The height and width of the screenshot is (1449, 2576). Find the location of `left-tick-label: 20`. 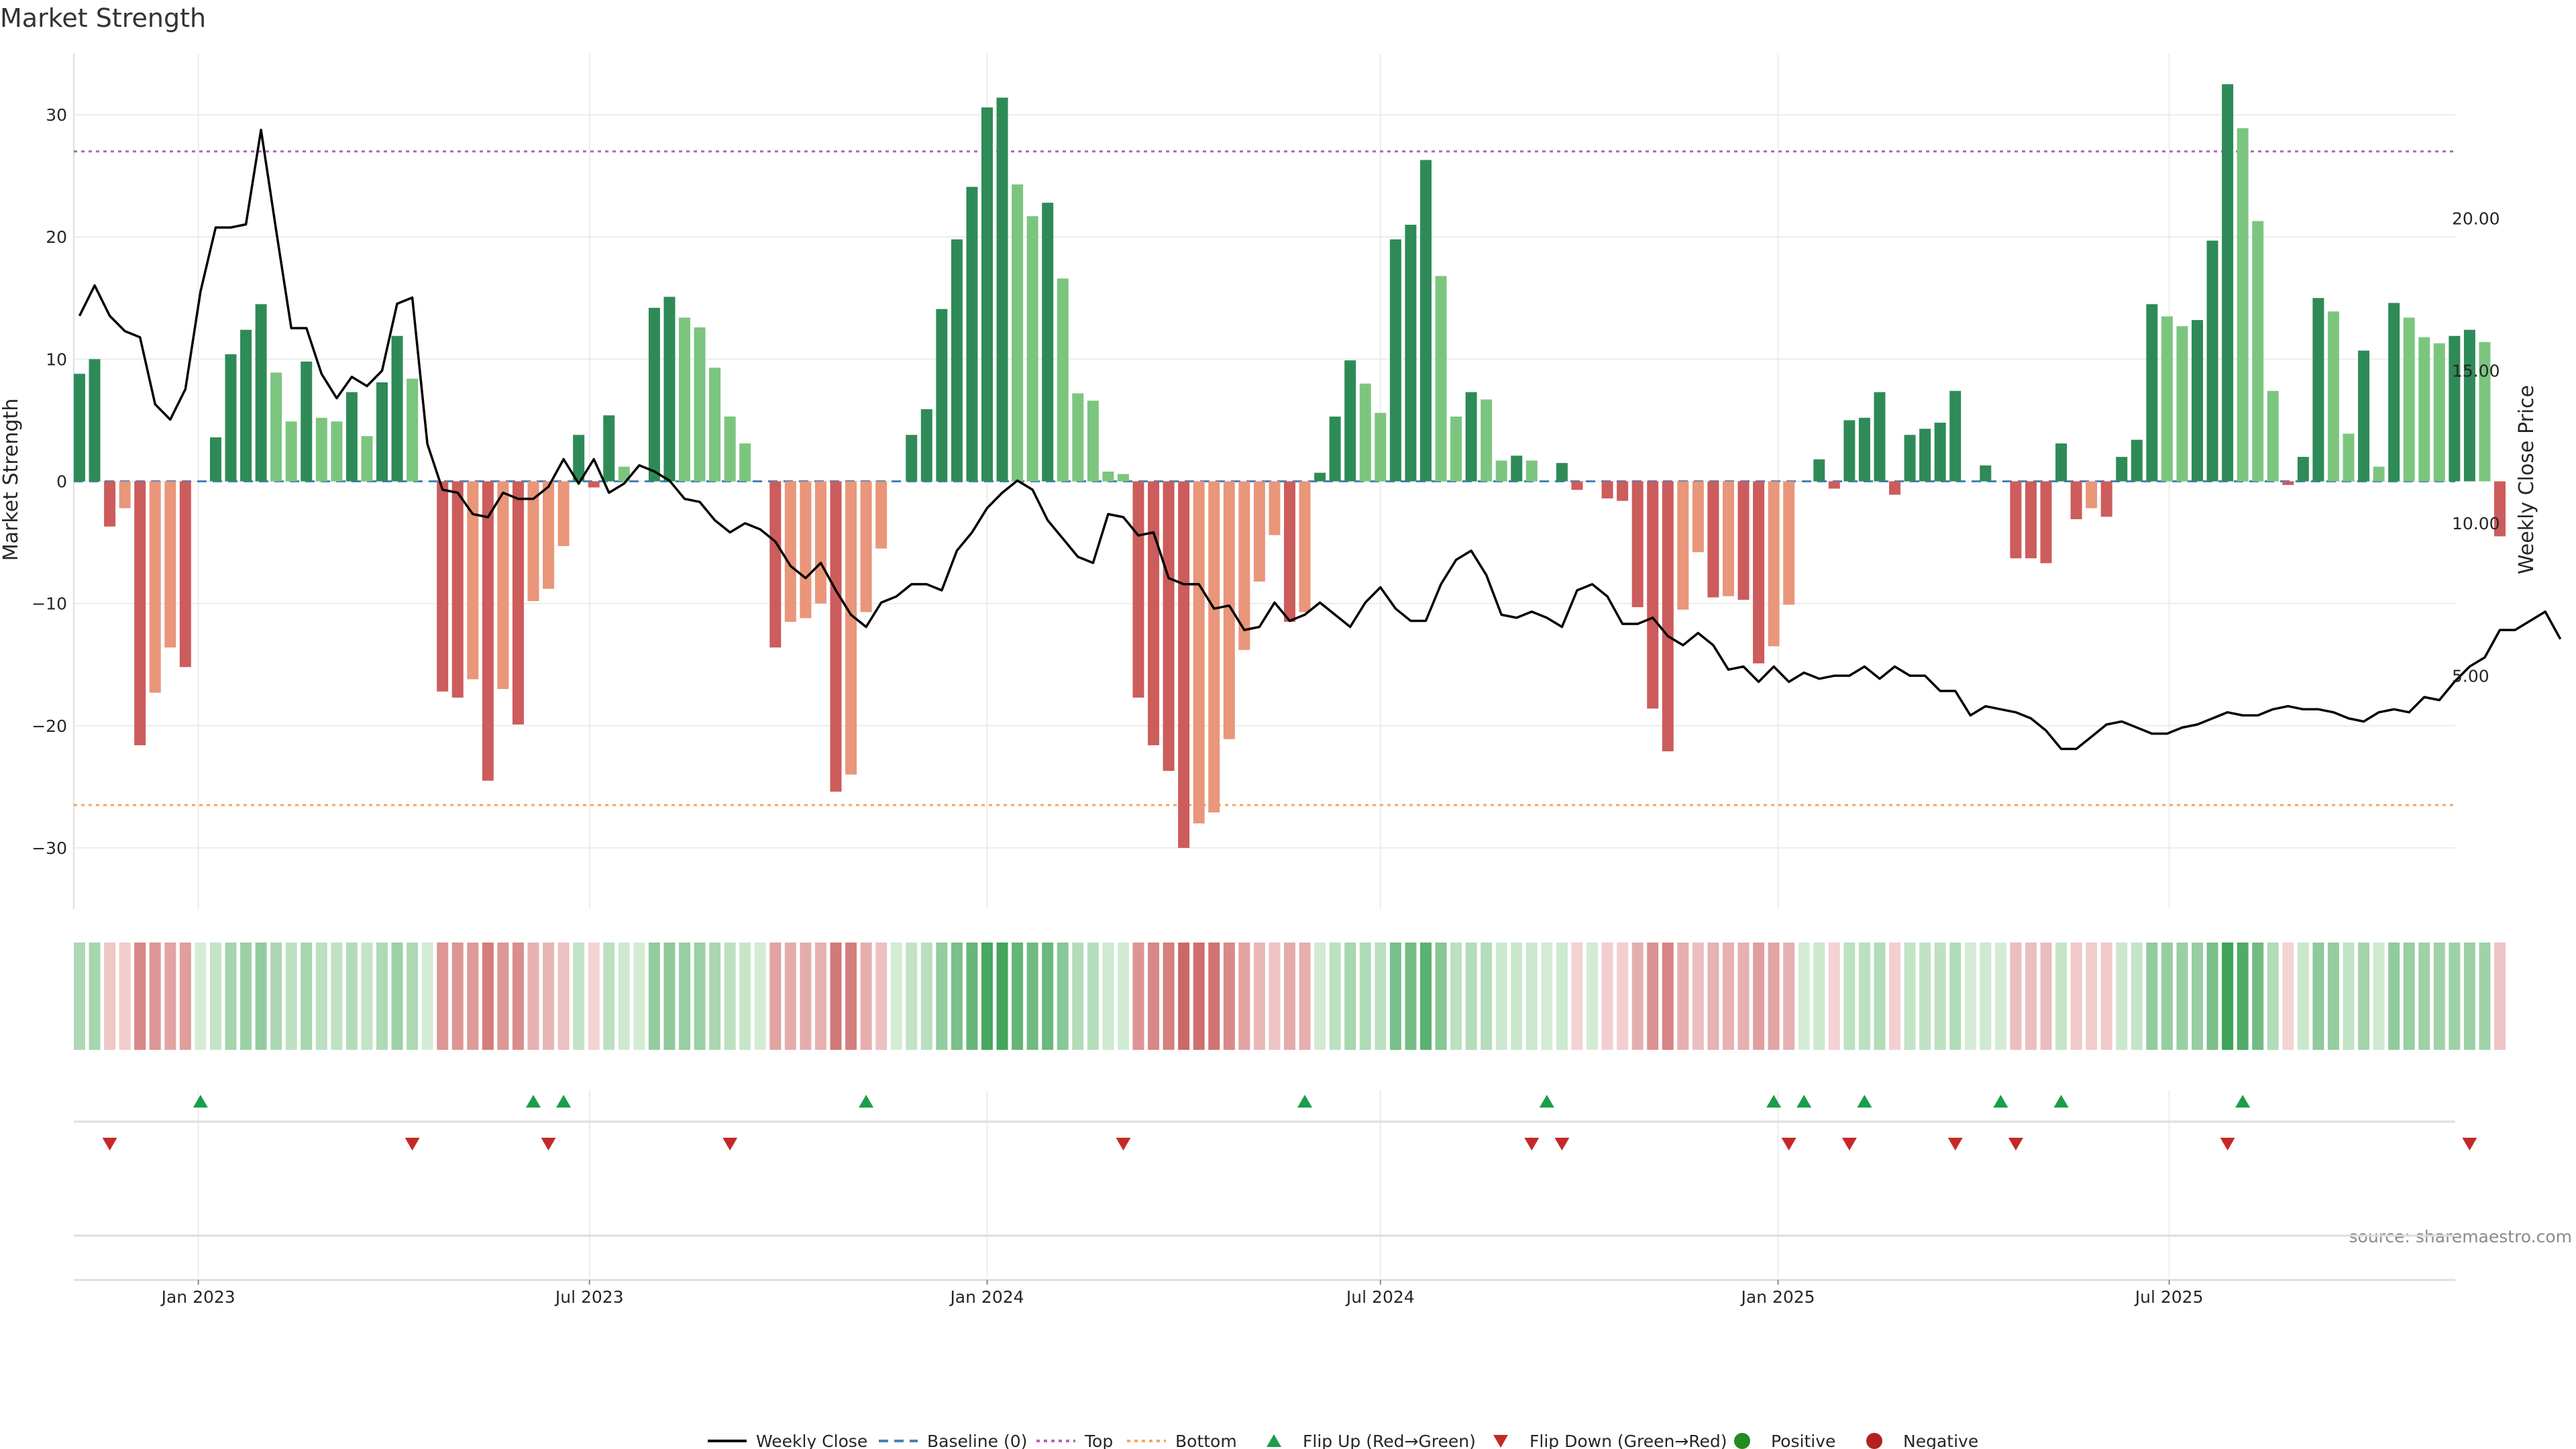

left-tick-label: 20 is located at coordinates (56, 237).